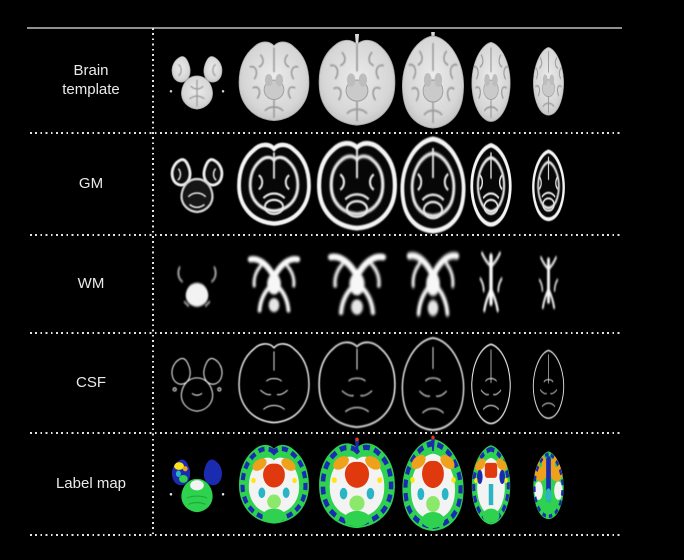 Image resolution: width=684 pixels, height=560 pixels. What do you see at coordinates (91, 483) in the screenshot?
I see `row-label-label-map: Label map` at bounding box center [91, 483].